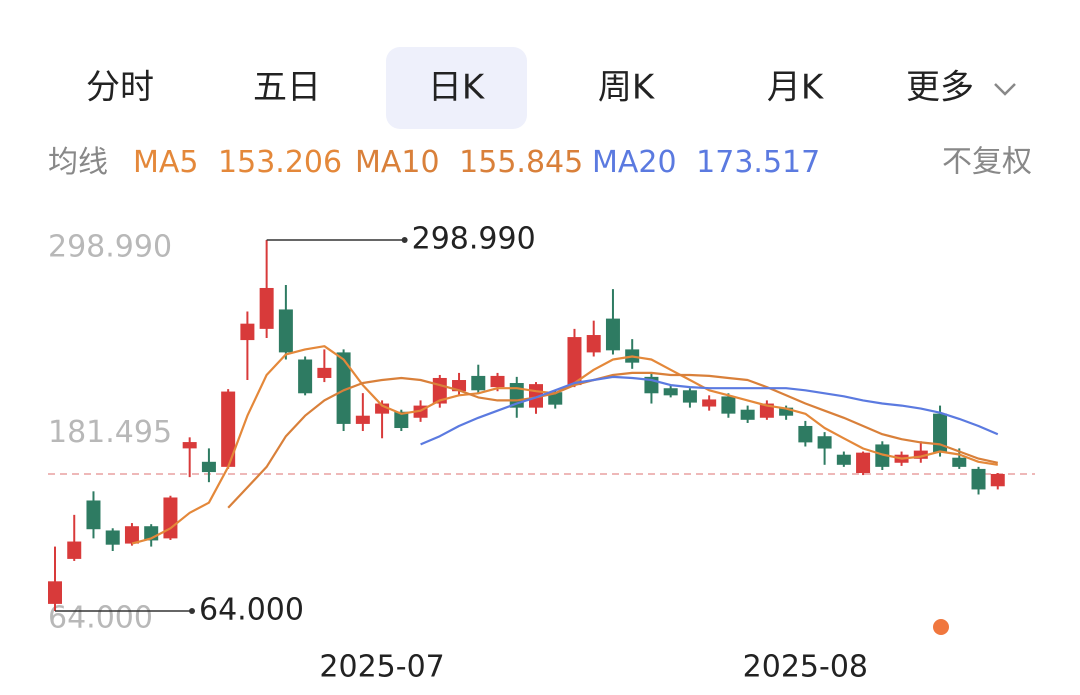 The image size is (1080, 695). Describe the element at coordinates (120, 88) in the screenshot. I see `tab: 分时` at that location.